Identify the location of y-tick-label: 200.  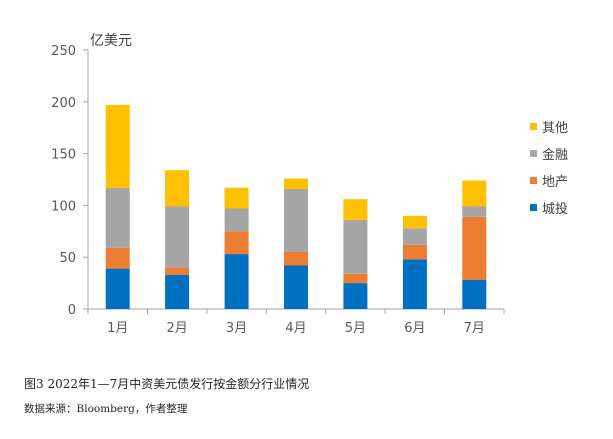
(63, 103).